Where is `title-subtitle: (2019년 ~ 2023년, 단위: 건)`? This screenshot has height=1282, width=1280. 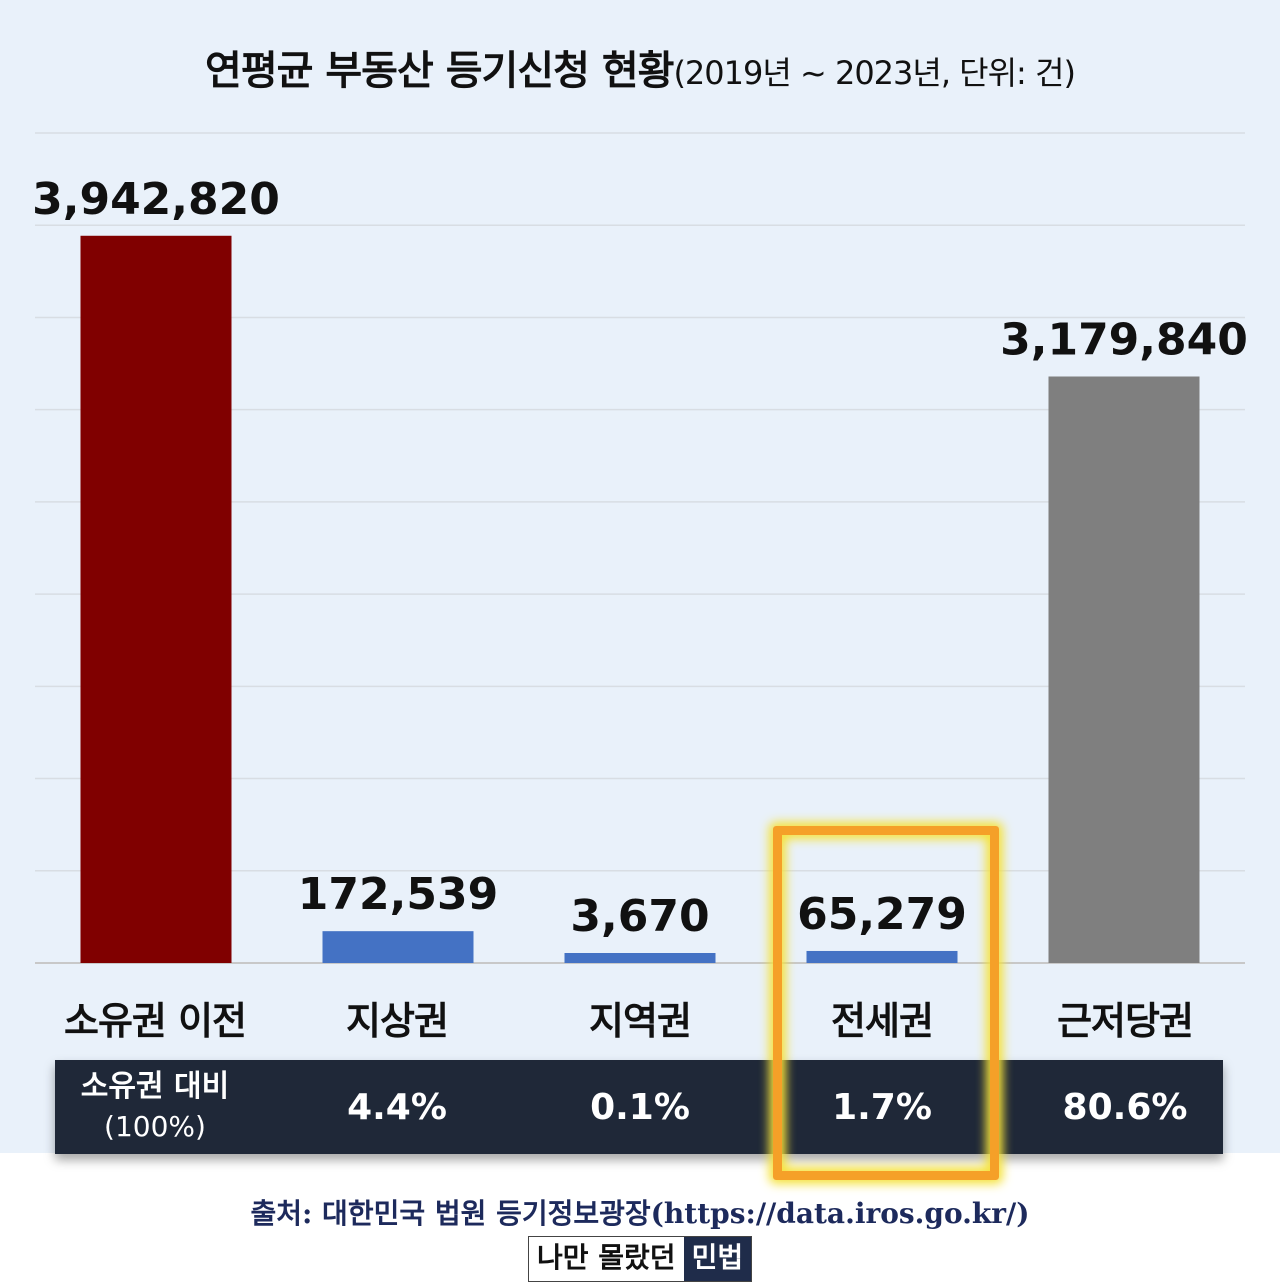
title-subtitle: (2019년 ~ 2023년, 단위: 건) is located at coordinates (874, 73).